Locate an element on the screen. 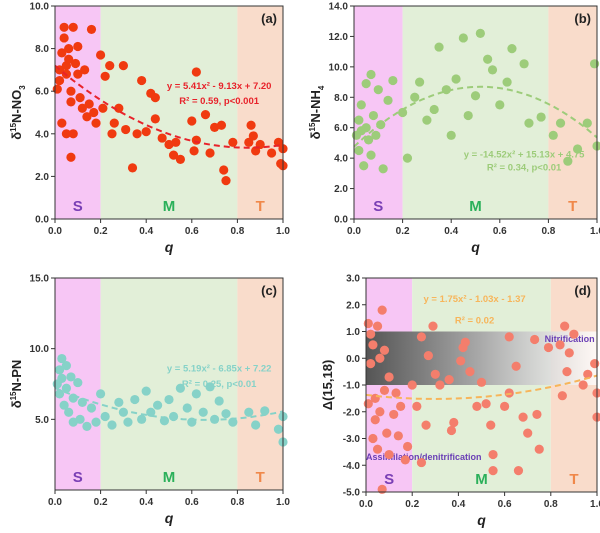 The width and height of the screenshot is (600, 533). y-tick-label: 1.0 is located at coordinates (353, 332).